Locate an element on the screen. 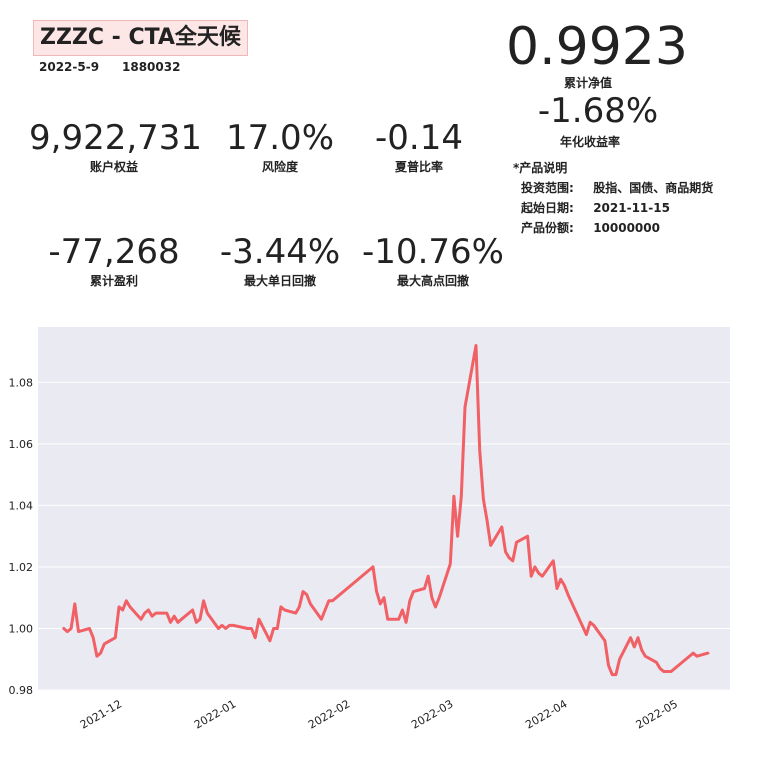  cumulative-nav-label: 累计净值 is located at coordinates (588, 83).